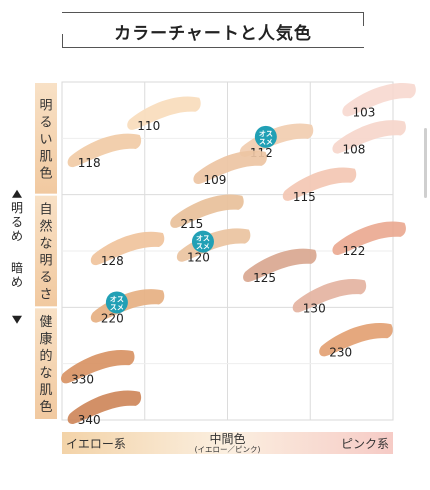 This screenshot has height=490, width=430. I want to click on title-frame: カラーチャートと人気色, so click(213, 30).